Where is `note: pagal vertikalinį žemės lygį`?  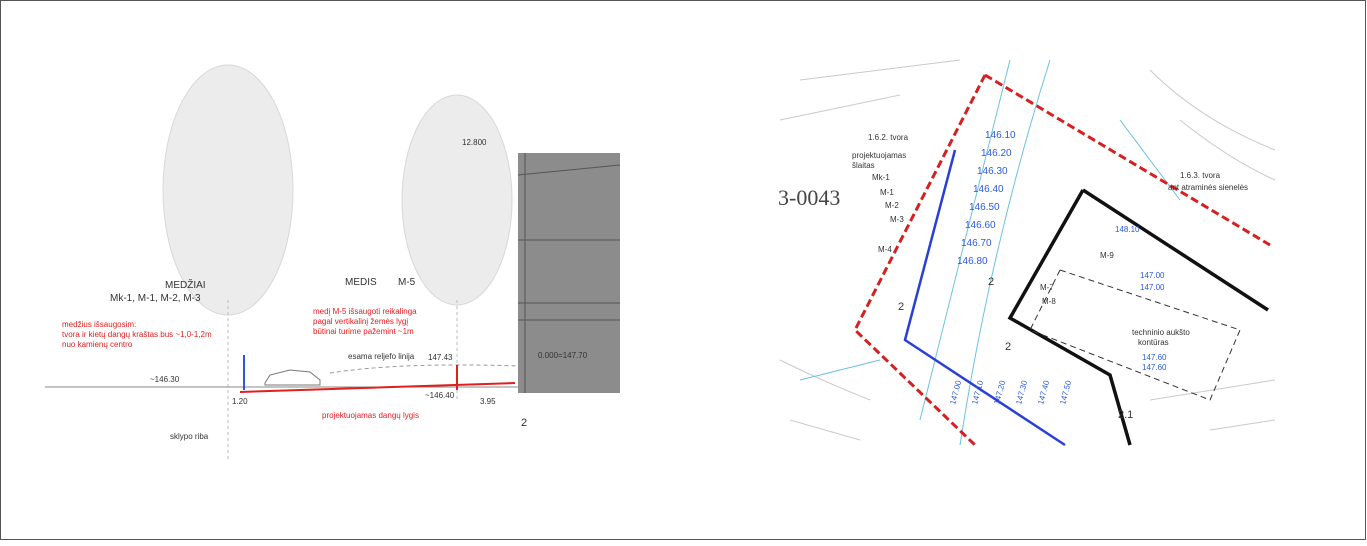 note: pagal vertikalinį žemės lygį is located at coordinates (360, 321).